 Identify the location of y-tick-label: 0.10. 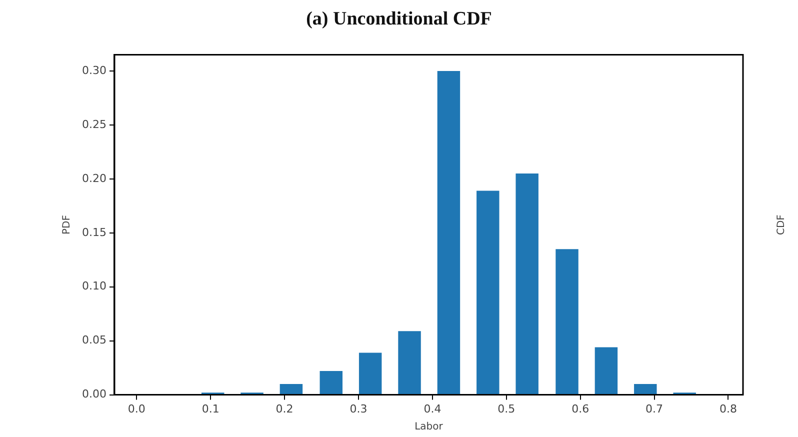
(94, 286).